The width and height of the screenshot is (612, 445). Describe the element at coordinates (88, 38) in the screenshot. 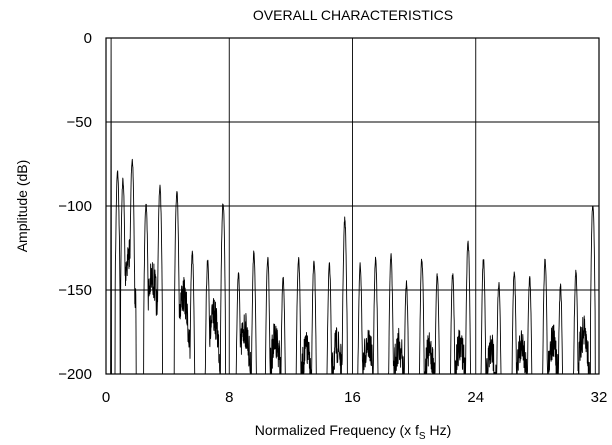

I see `y-tick-label: 0` at that location.